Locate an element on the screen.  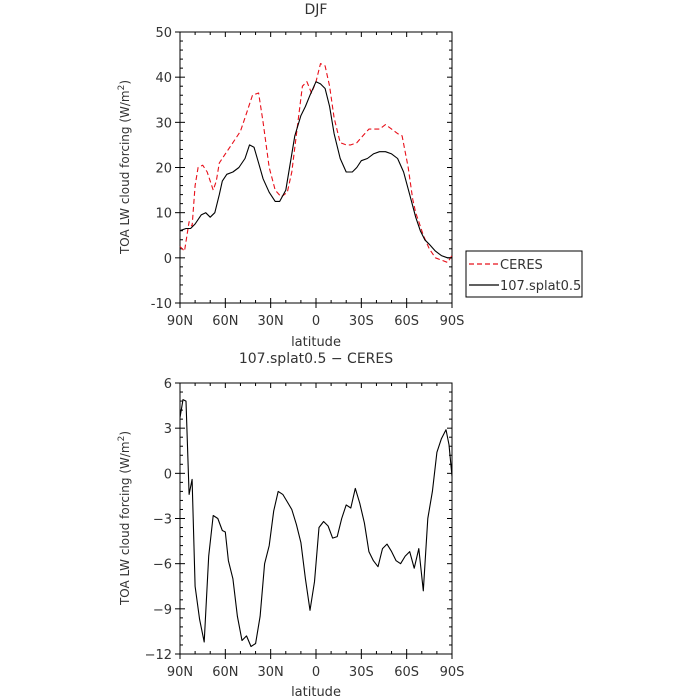
y-tick-label: −9 is located at coordinates (162, 610).